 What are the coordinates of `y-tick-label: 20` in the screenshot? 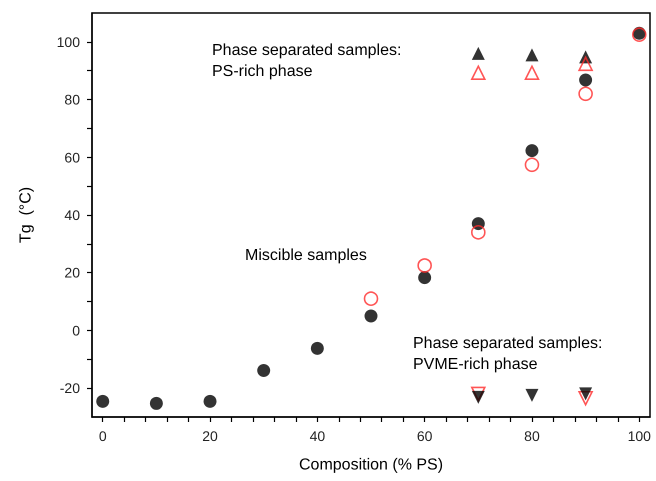 It's located at (72, 272).